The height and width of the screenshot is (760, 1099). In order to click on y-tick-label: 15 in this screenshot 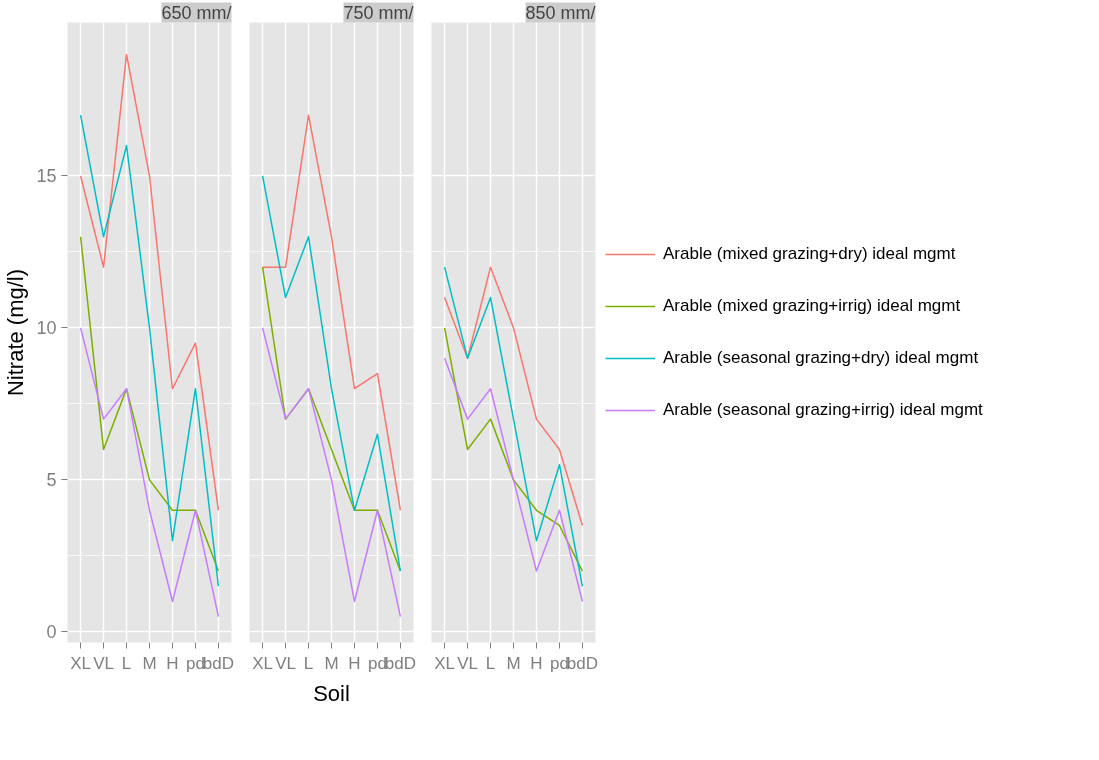, I will do `click(46, 176)`.